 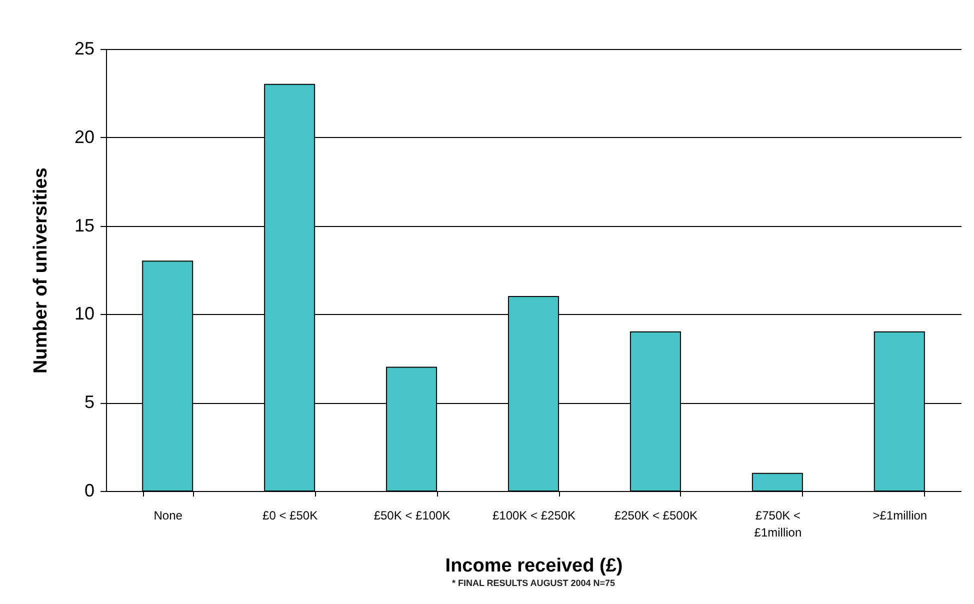 What do you see at coordinates (290, 515) in the screenshot?
I see `x-tick-label: £0 < £50K` at bounding box center [290, 515].